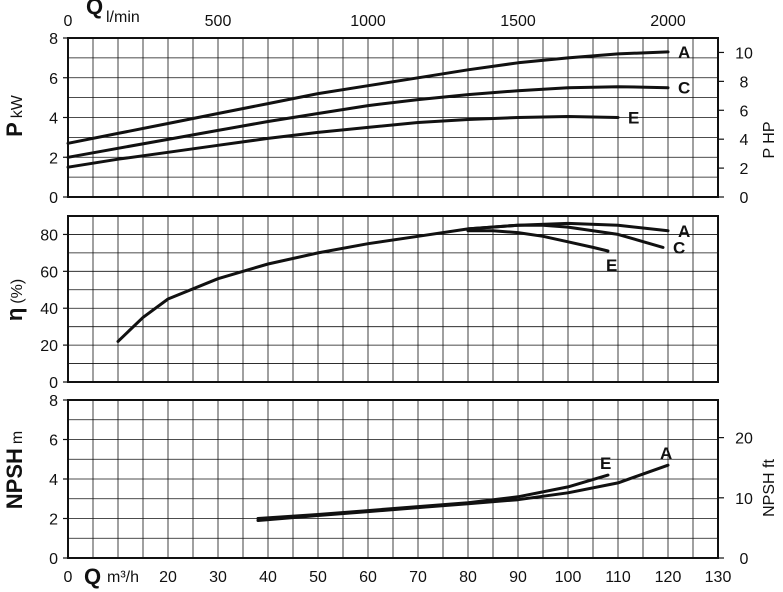 The height and width of the screenshot is (592, 783). Describe the element at coordinates (343, 142) in the screenshot. I see `curve-power-E` at that location.